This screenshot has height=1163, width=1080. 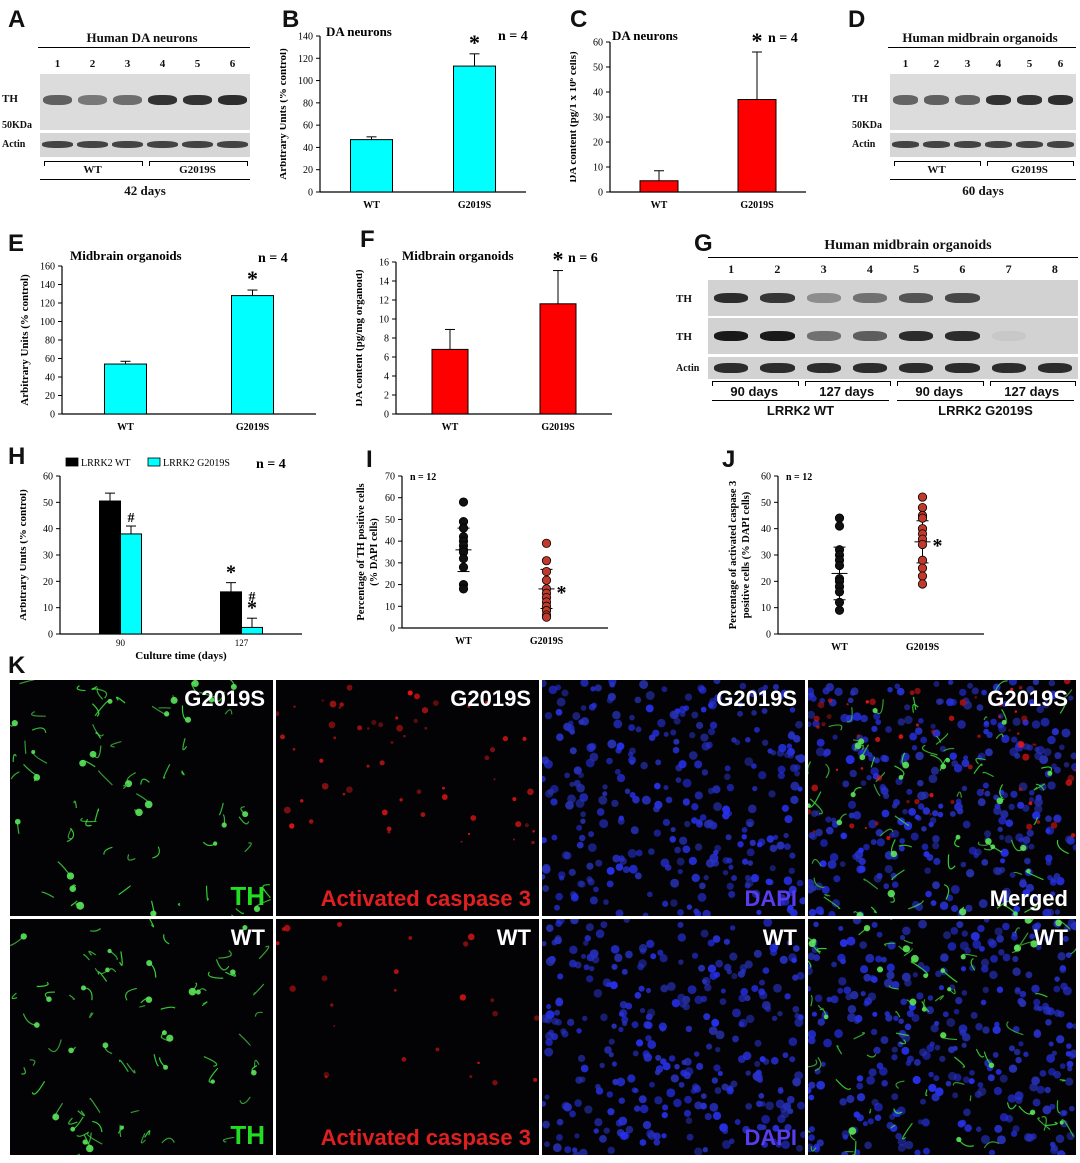 What do you see at coordinates (983, 190) in the screenshot?
I see `blot-d-footer: 60 days` at bounding box center [983, 190].